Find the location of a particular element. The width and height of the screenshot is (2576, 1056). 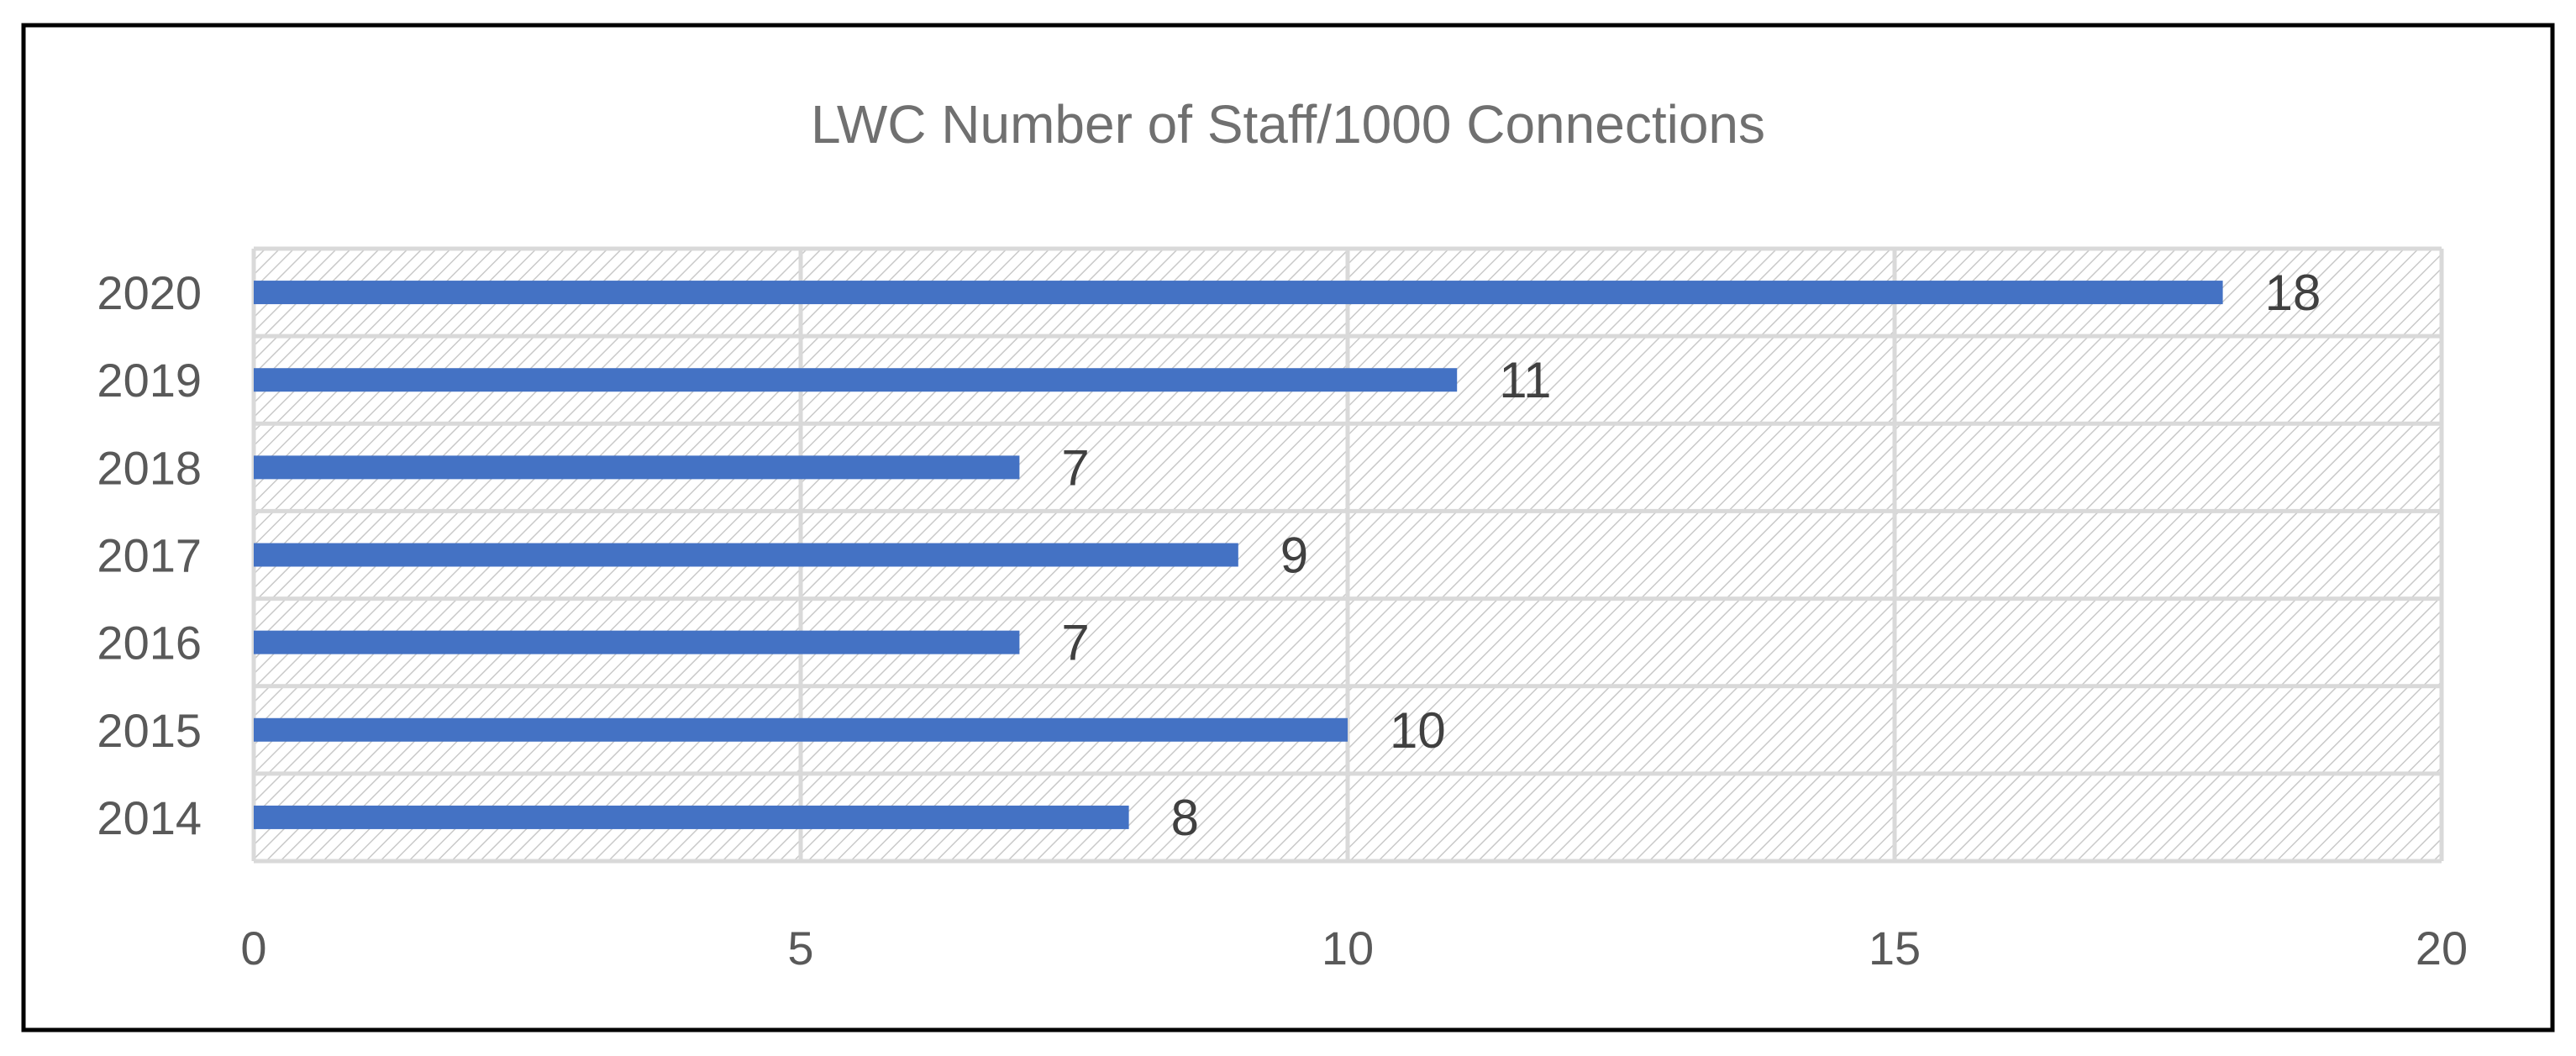

category-axis-labels: 2020 2019 2018 2017 2016 2015 2014 is located at coordinates (149, 555).